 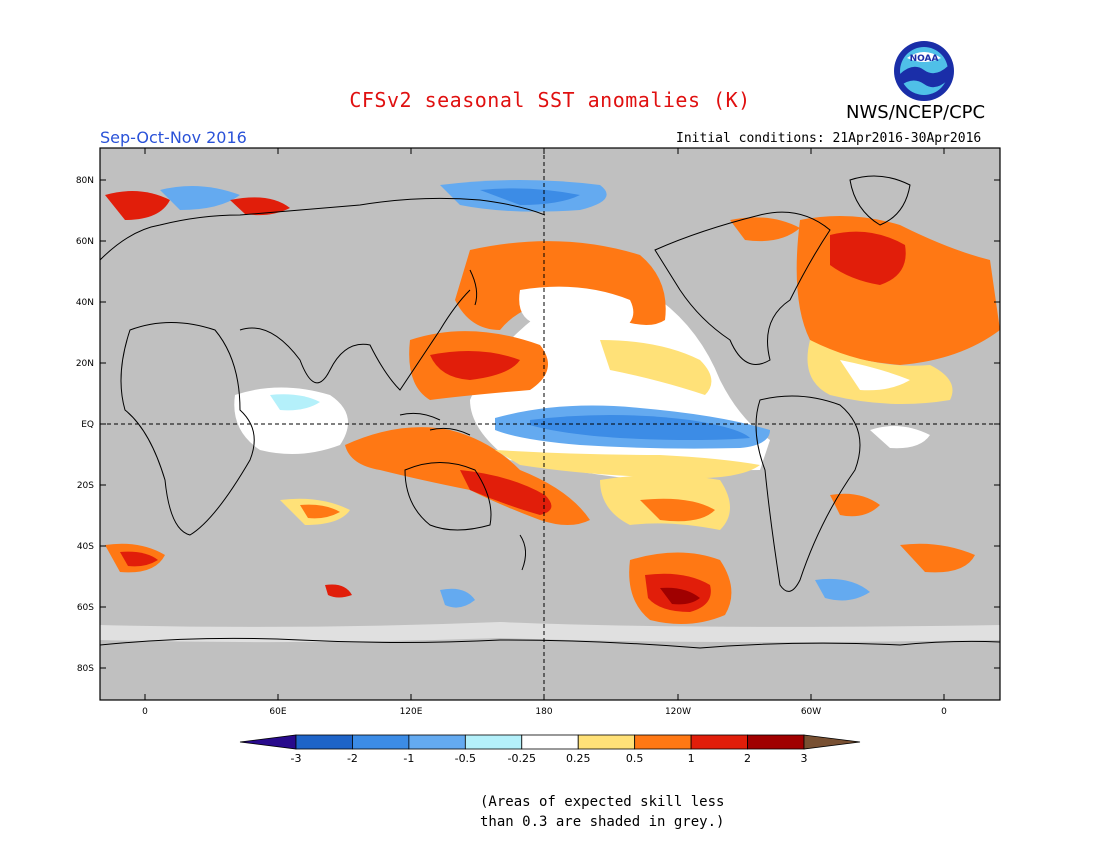 I want to click on lon-label: 180, so click(x=543, y=712).